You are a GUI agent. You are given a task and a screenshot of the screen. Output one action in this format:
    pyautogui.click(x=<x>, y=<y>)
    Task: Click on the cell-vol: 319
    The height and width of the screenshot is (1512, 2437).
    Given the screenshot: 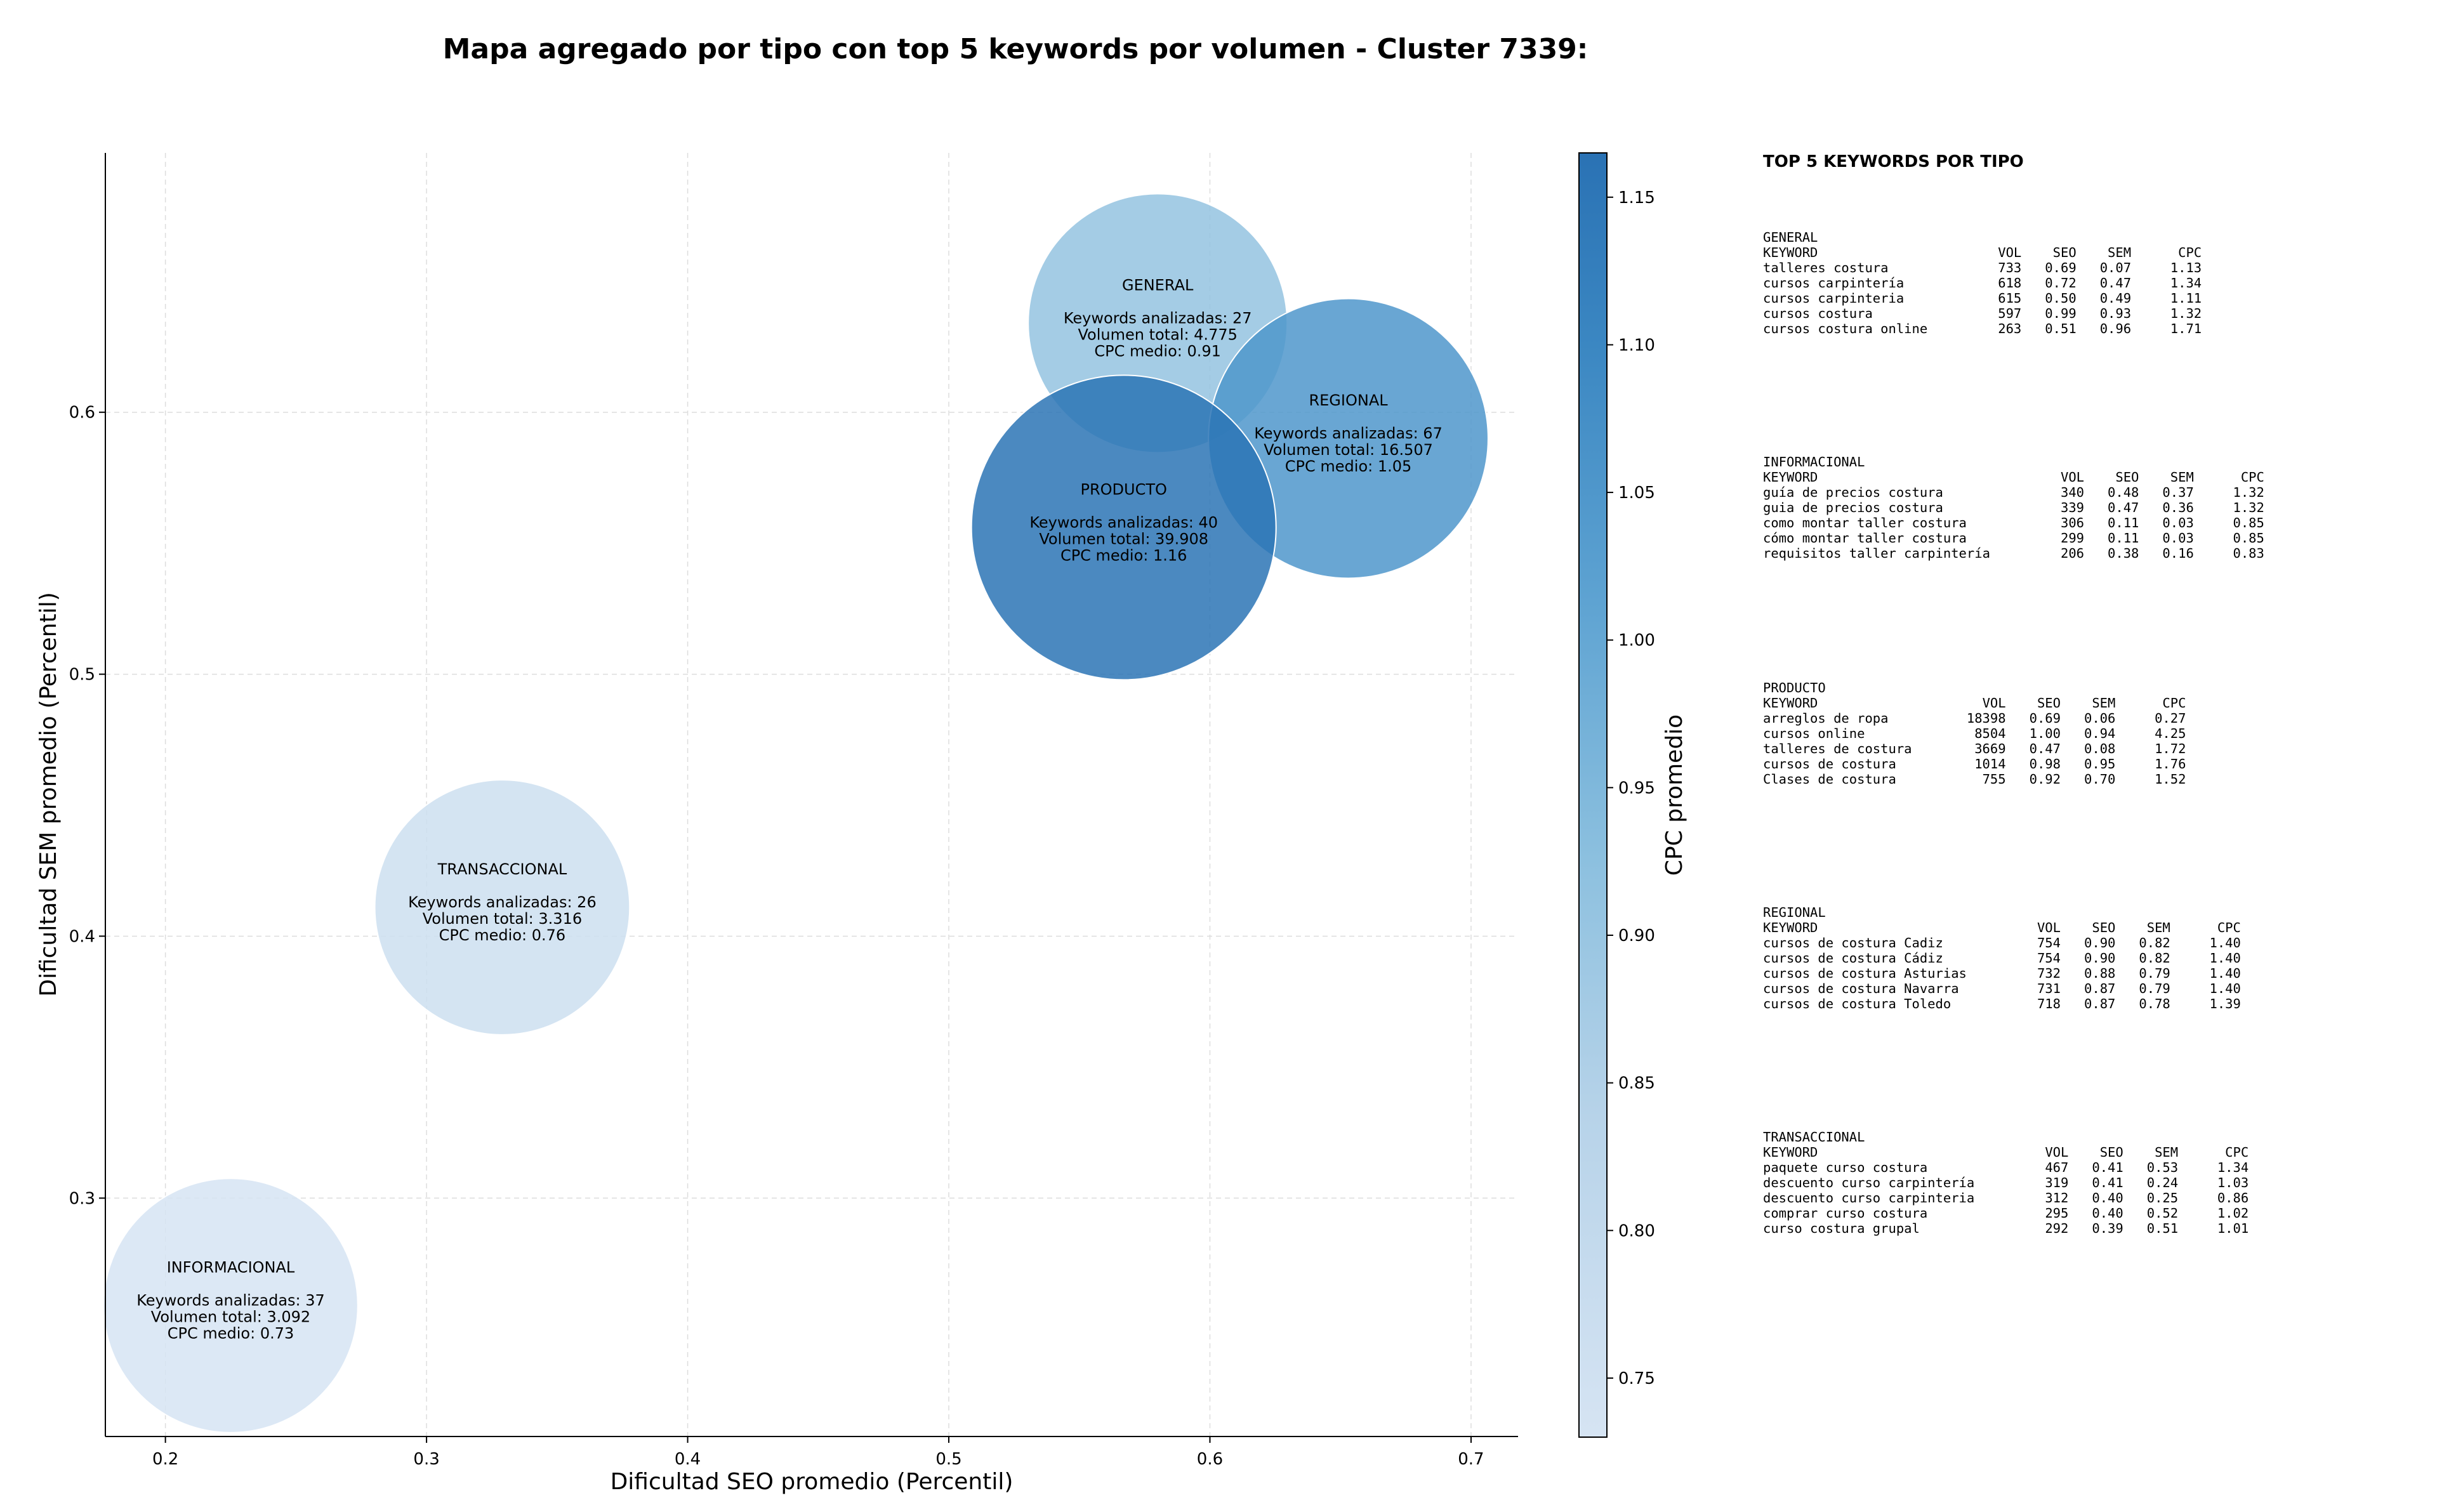 What is the action you would take?
    pyautogui.click(x=2057, y=1183)
    